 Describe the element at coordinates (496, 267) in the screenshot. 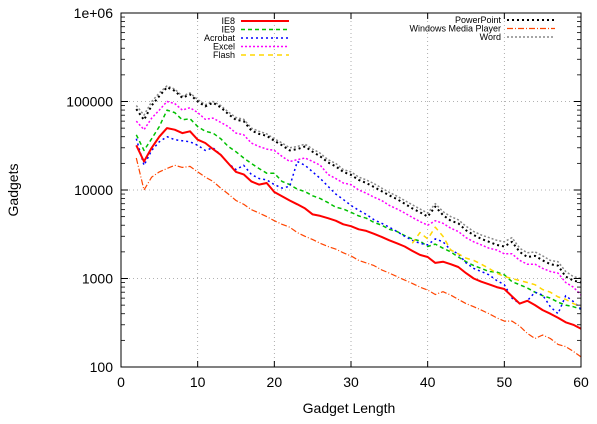

I see `series-line-flash` at that location.